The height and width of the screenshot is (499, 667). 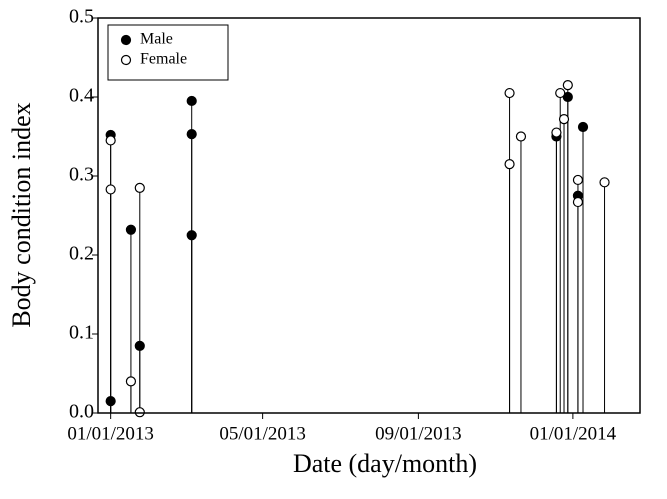 I want to click on x-tick-label: 09/01/2013, so click(x=418, y=433).